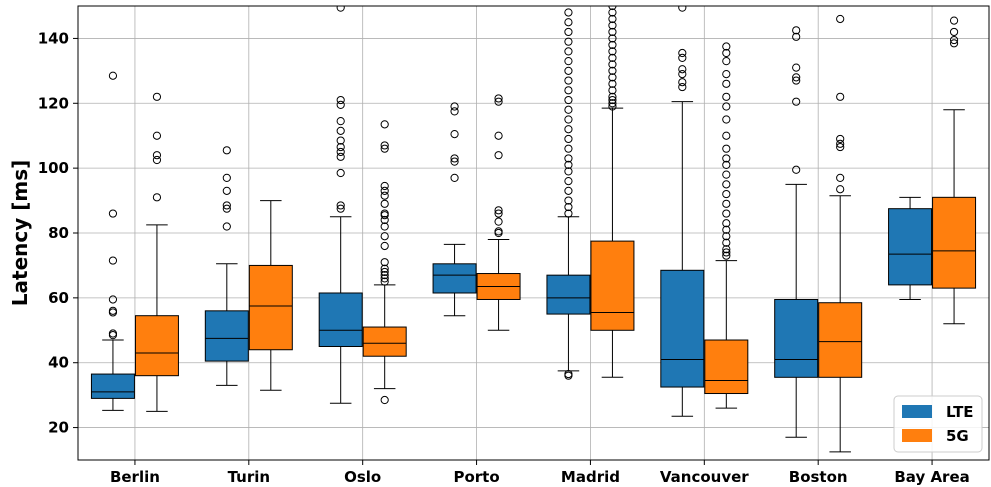  What do you see at coordinates (58, 298) in the screenshot?
I see `y-tick-label: 60` at bounding box center [58, 298].